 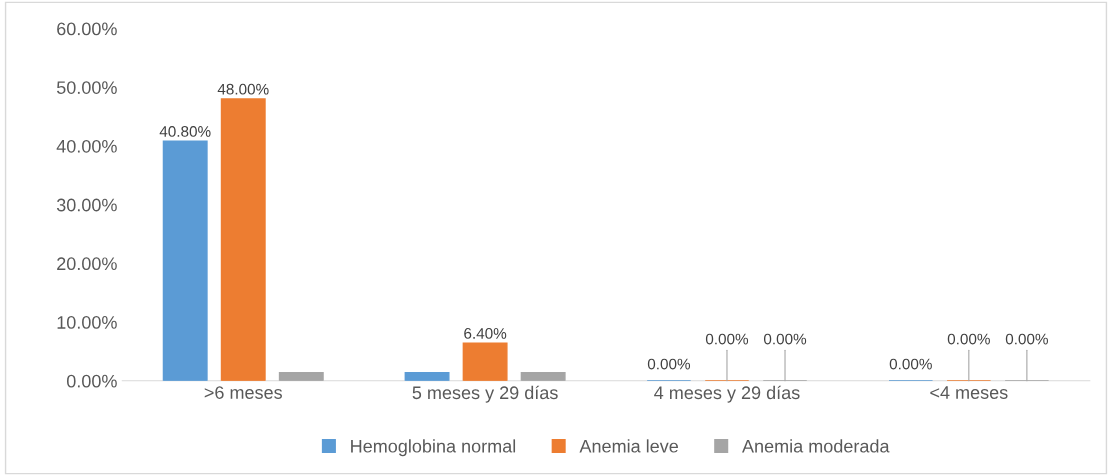 I want to click on x-tick-label: <4 meses, so click(x=969, y=392).